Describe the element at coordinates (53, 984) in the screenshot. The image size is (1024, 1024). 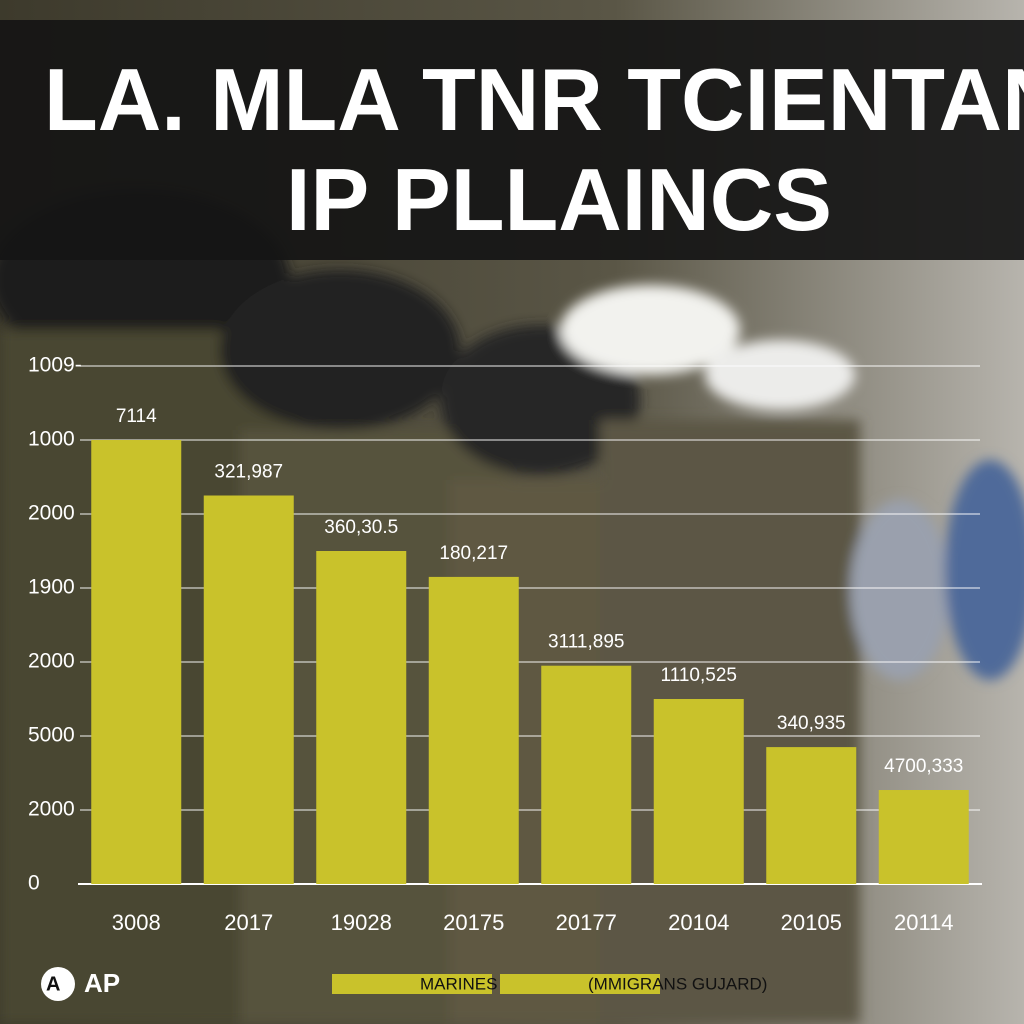
I see `logo-glyph: A` at that location.